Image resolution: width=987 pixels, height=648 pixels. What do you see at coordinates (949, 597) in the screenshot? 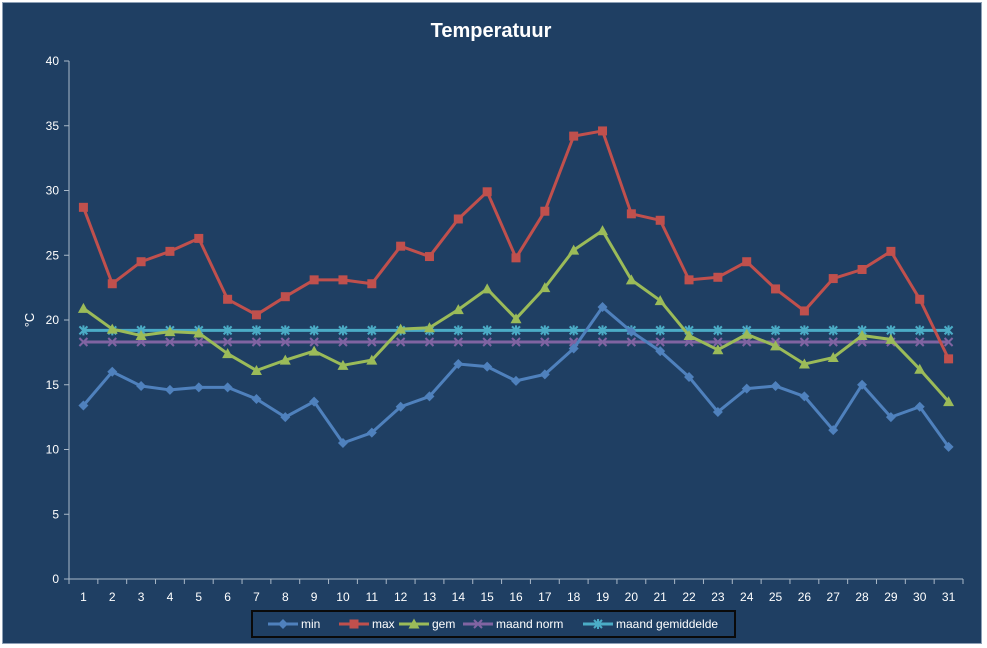
I see `x-tick-label: 31` at bounding box center [949, 597].